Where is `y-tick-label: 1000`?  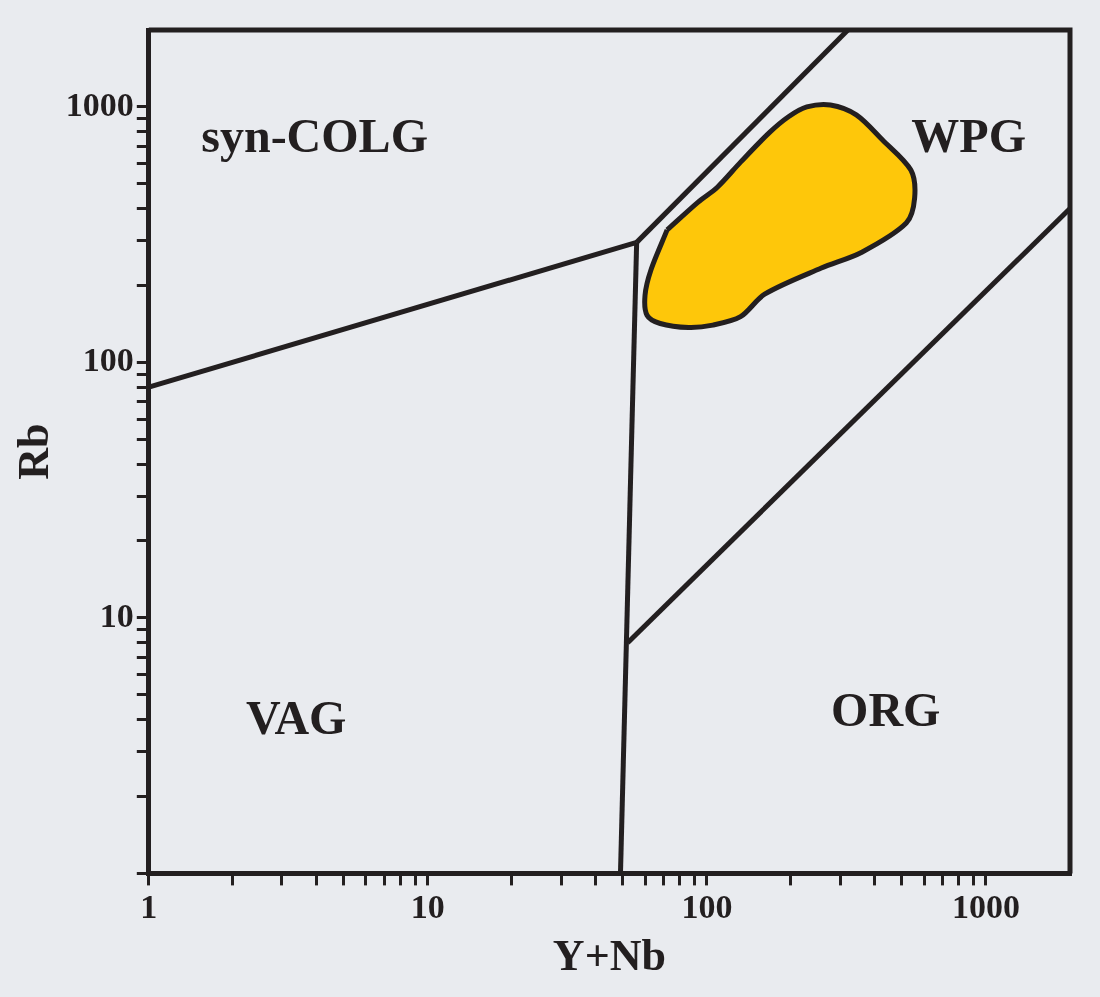 y-tick-label: 1000 is located at coordinates (99, 104).